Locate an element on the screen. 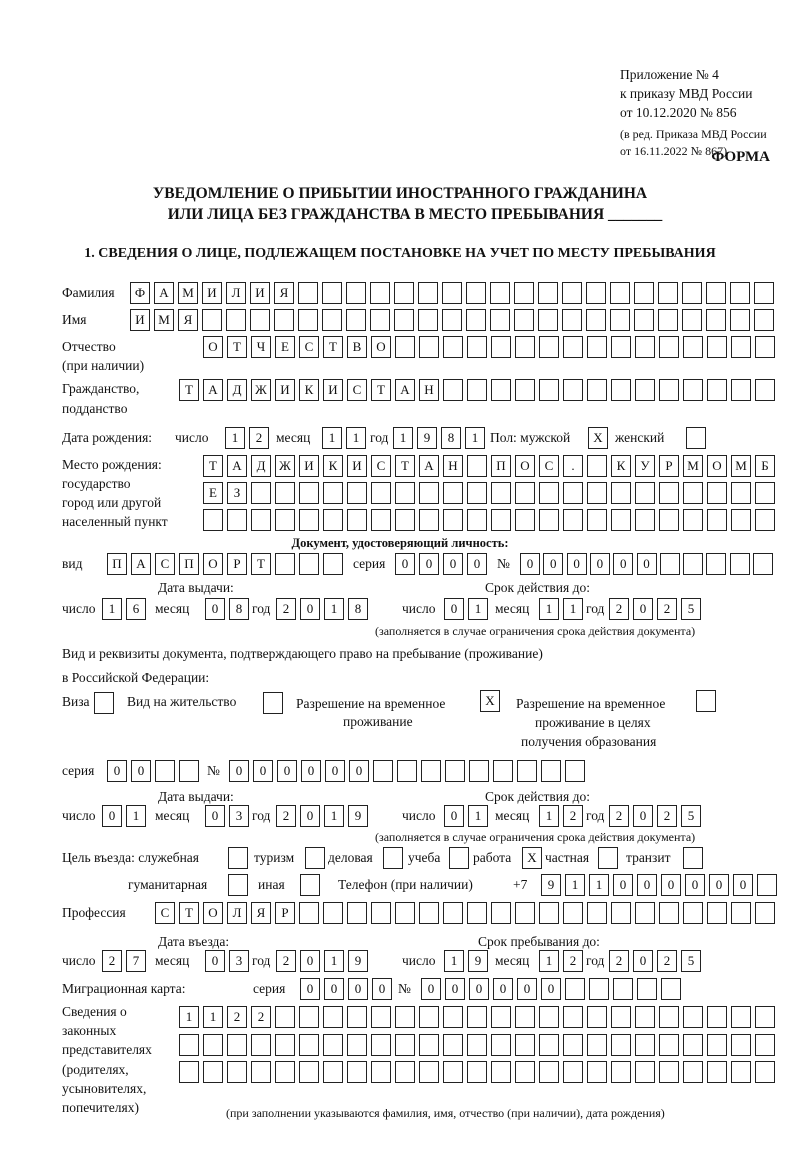 The width and height of the screenshot is (800, 1163). char-cell: Я is located at coordinates (284, 293).